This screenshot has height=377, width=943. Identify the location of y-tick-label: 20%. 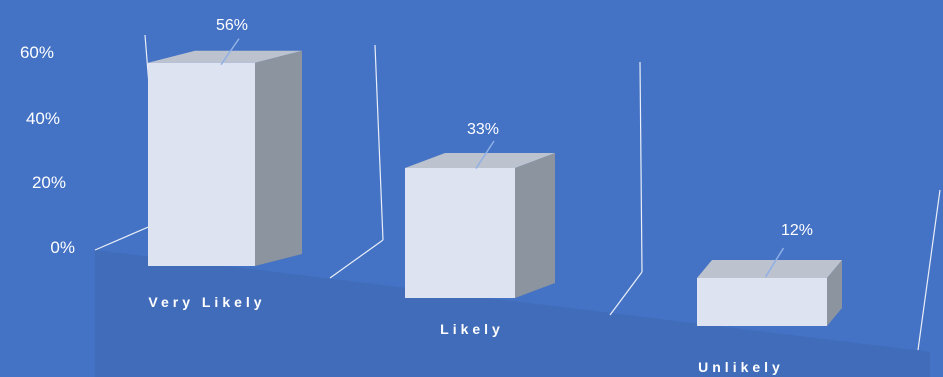
(49, 182).